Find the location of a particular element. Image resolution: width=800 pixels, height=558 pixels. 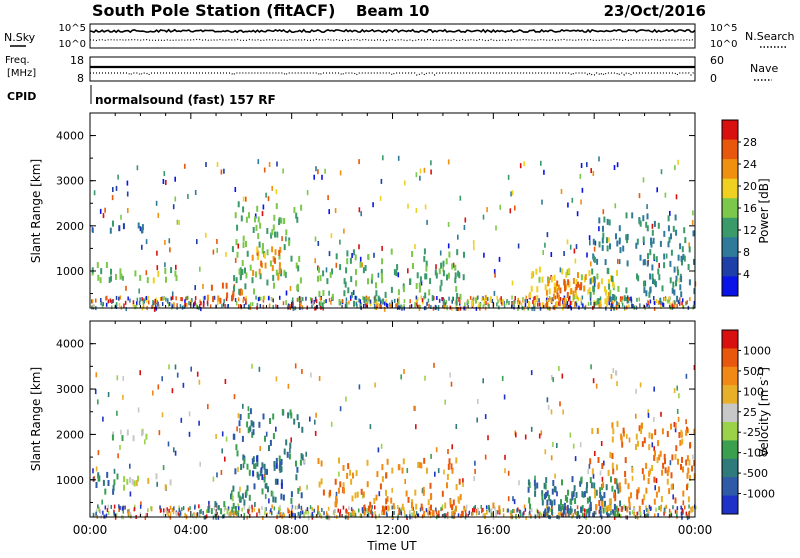

colorbar-tick-label: -500 is located at coordinates (755, 473).